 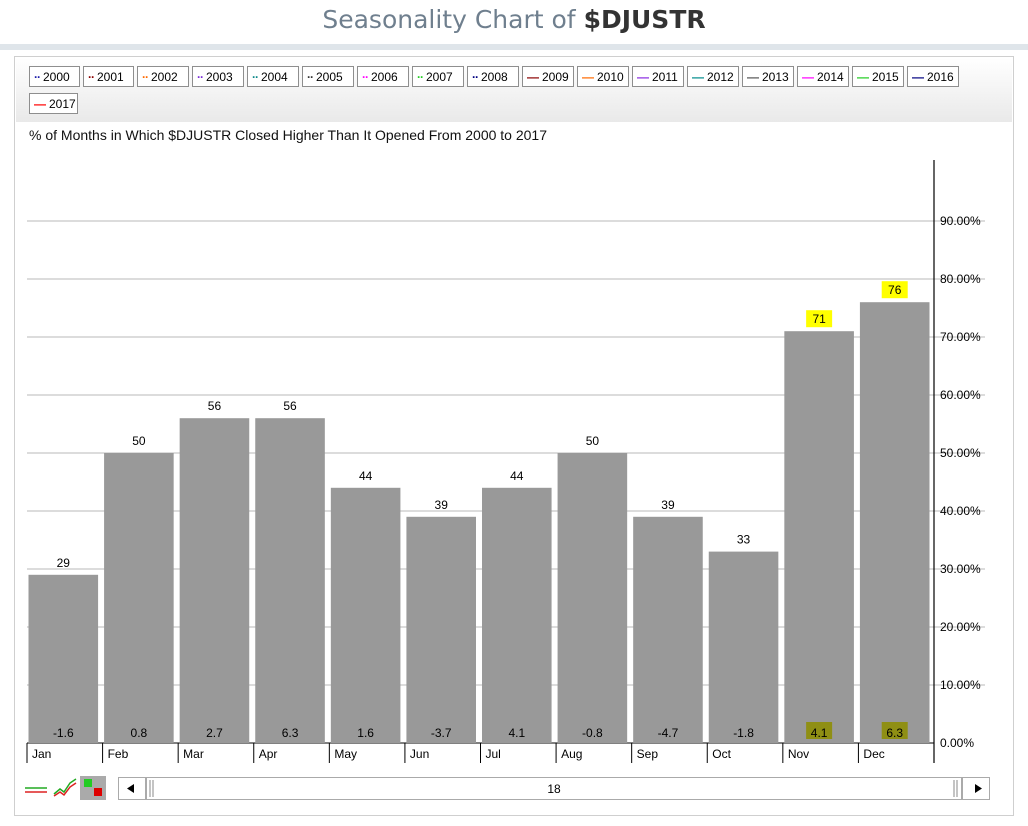 I want to click on bar-Jul, so click(x=517, y=615).